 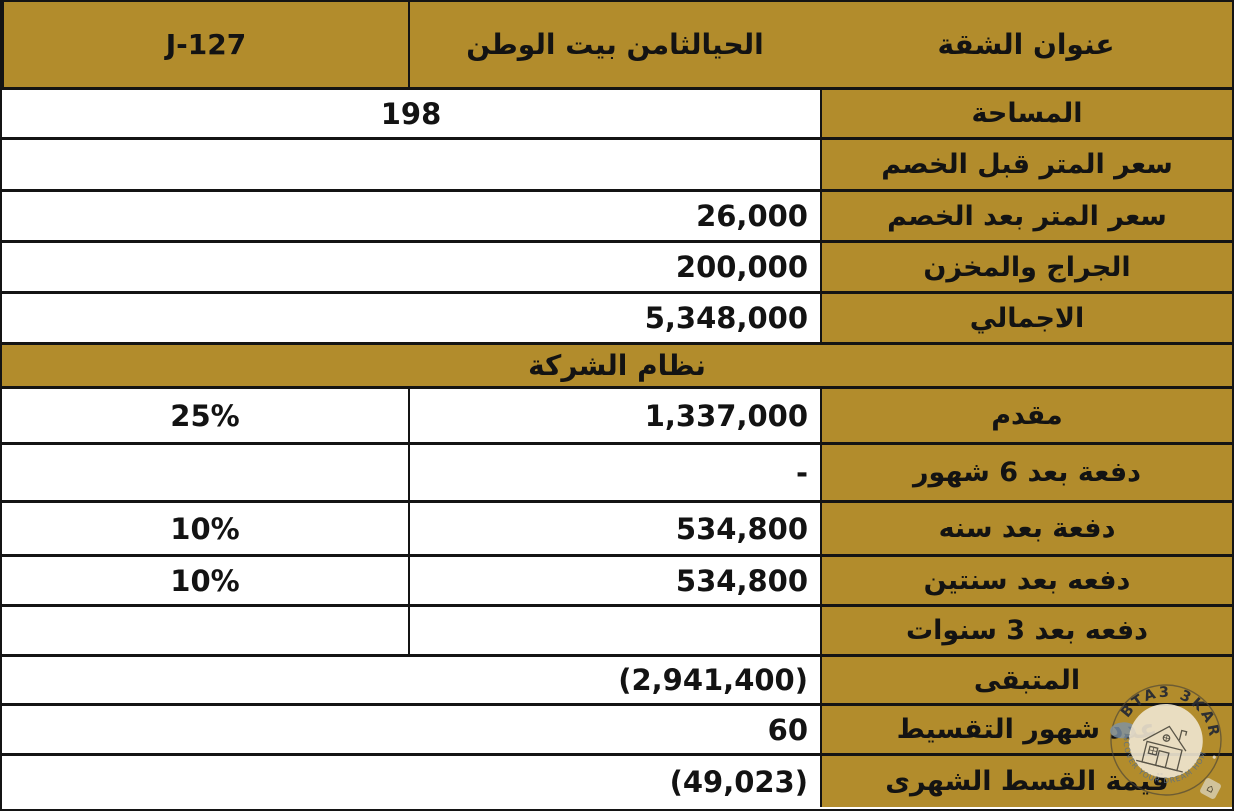 I want to click on row-label: دفعة بعد 6 شهور, so click(x=1026, y=472).